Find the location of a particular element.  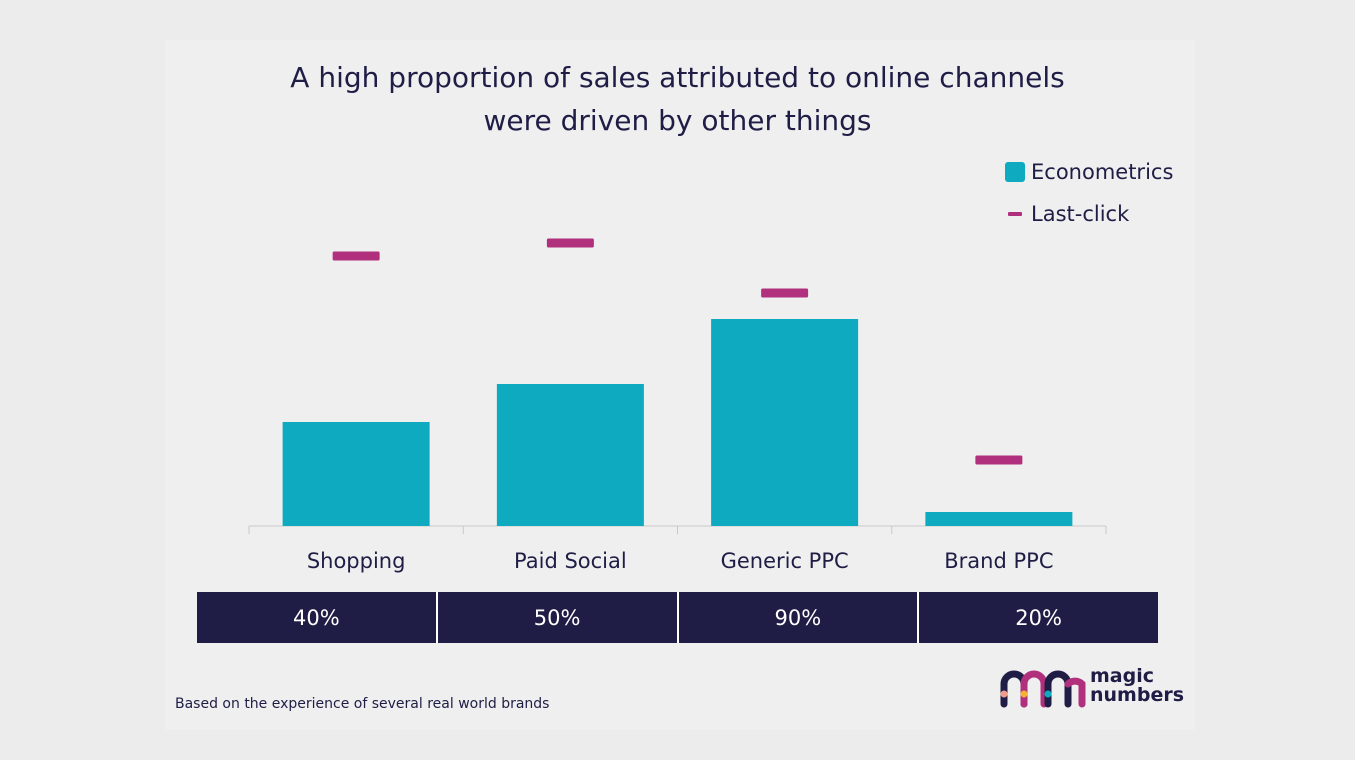

category-label-paid-social: Paid Social is located at coordinates (570, 561).